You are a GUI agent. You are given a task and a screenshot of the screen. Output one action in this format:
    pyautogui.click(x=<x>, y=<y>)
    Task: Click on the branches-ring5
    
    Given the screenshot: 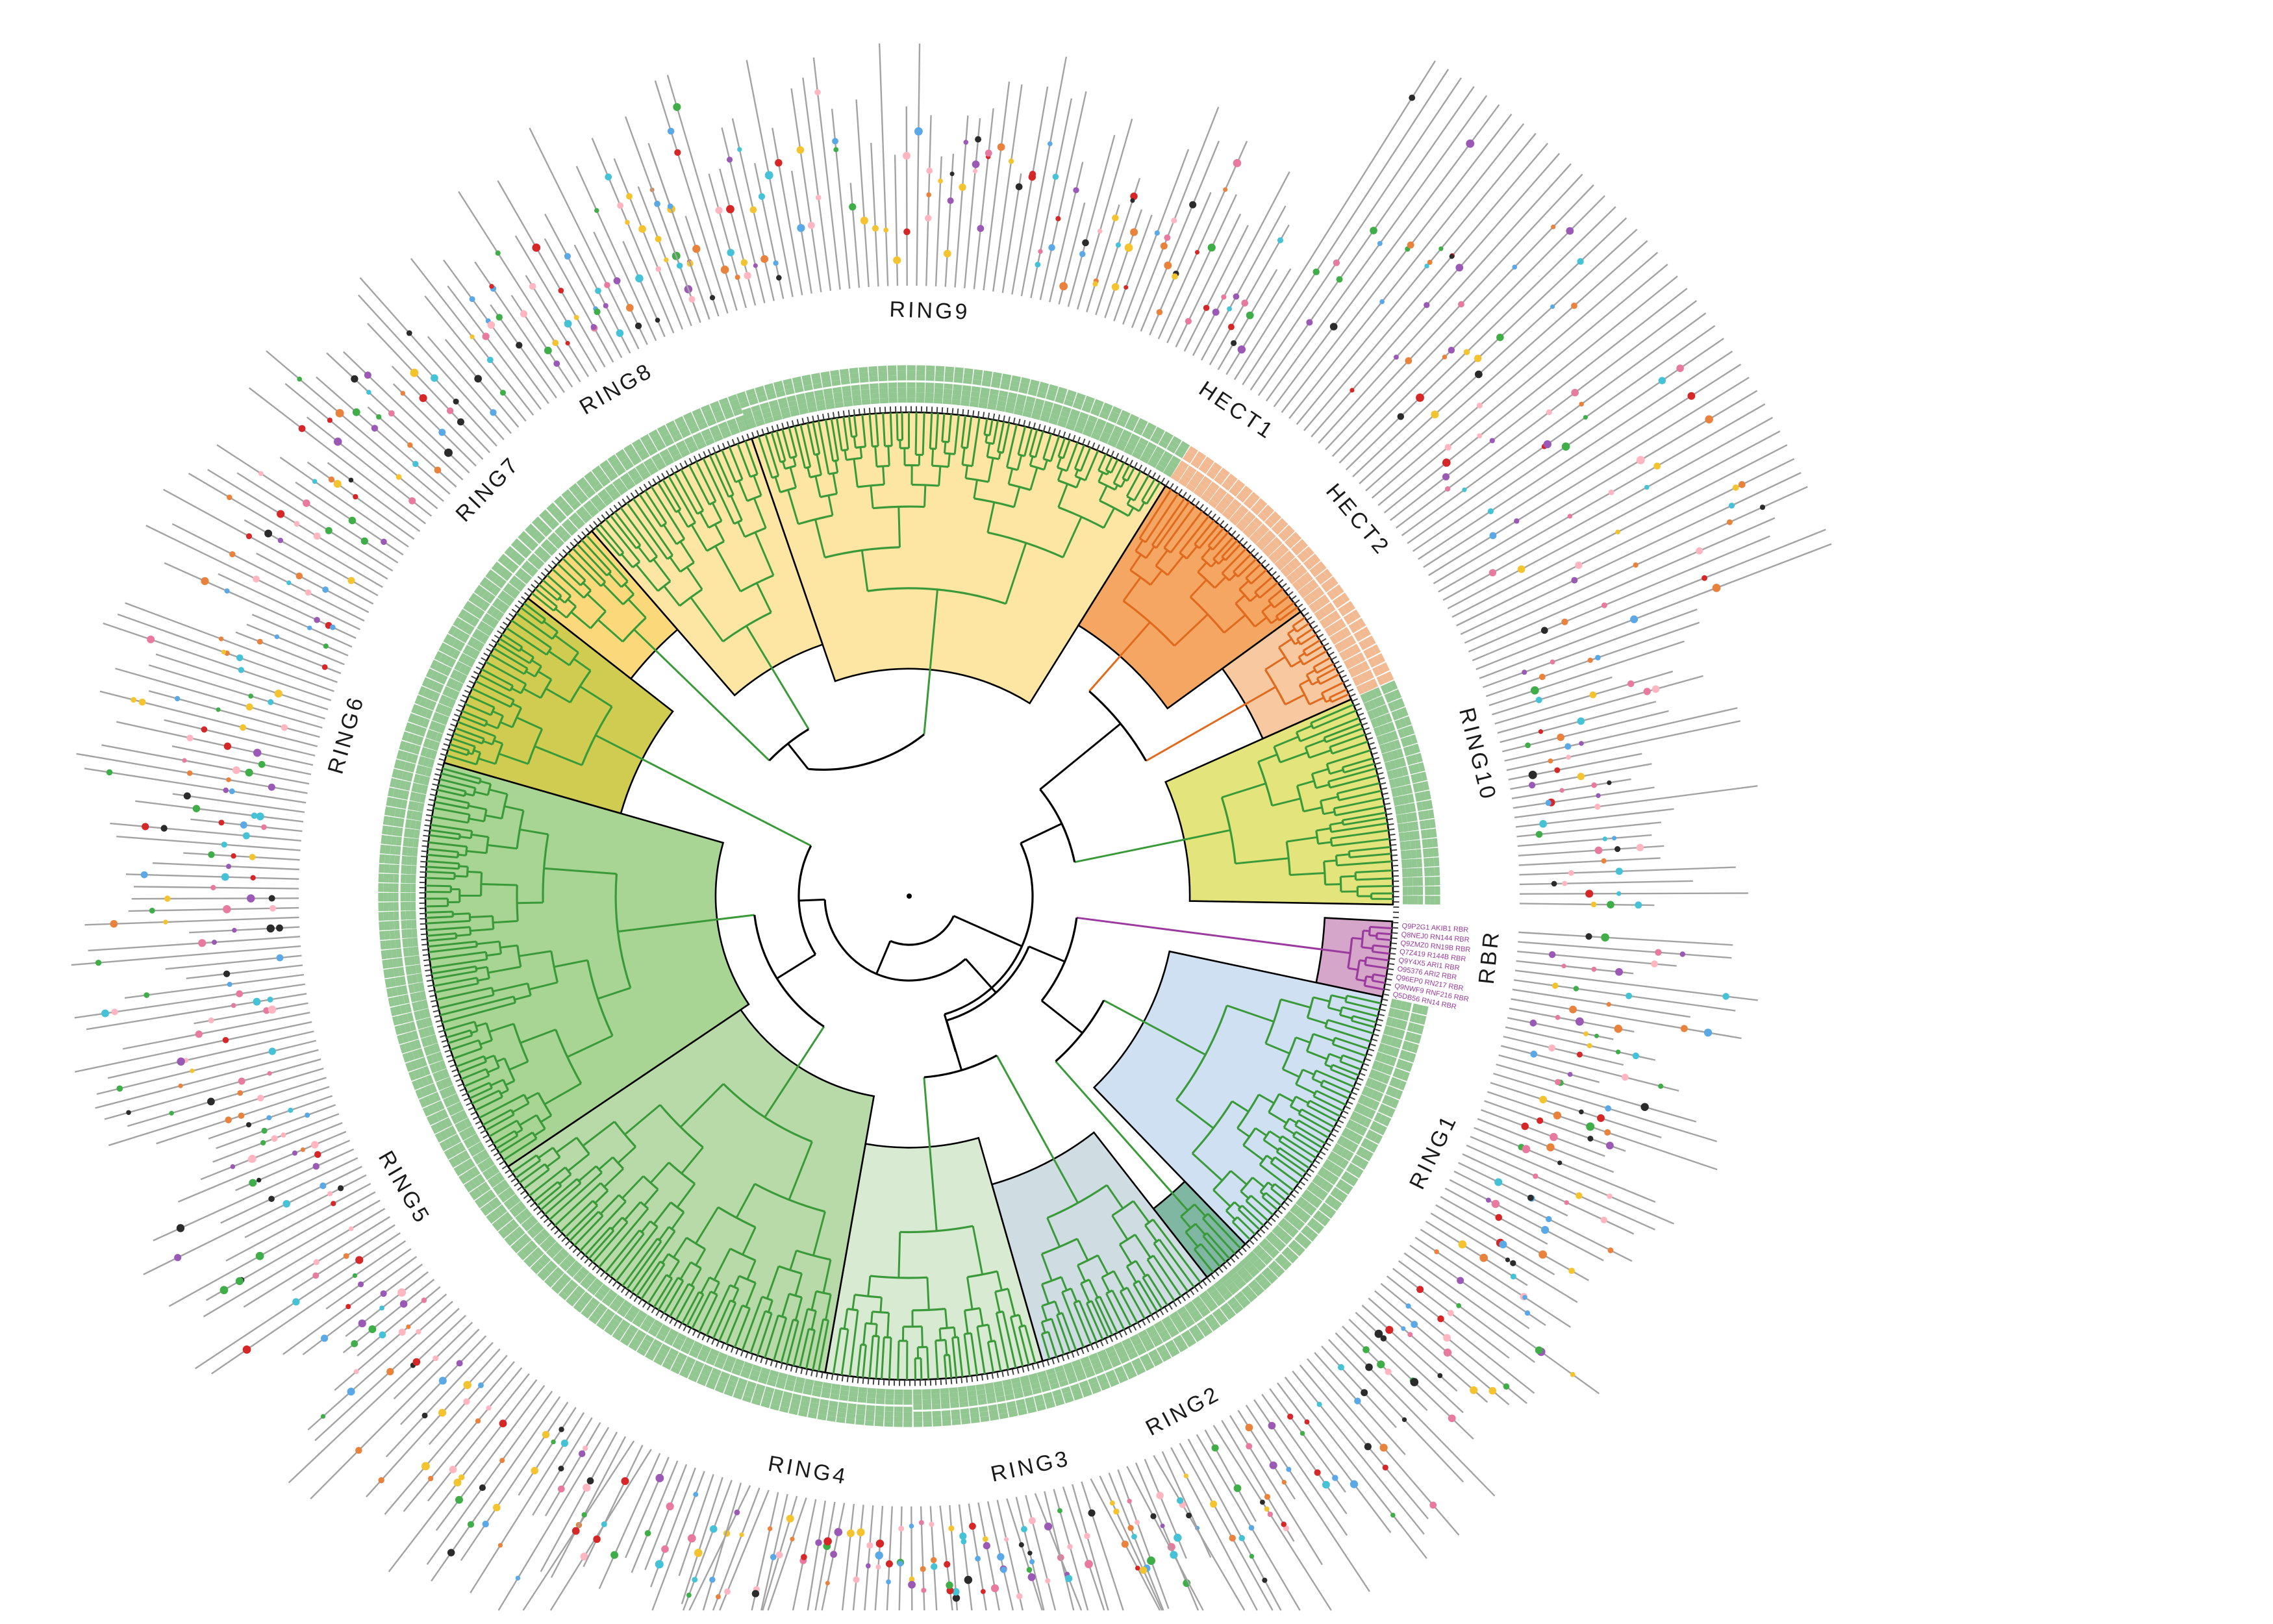 What is the action you would take?
    pyautogui.click(x=569, y=964)
    